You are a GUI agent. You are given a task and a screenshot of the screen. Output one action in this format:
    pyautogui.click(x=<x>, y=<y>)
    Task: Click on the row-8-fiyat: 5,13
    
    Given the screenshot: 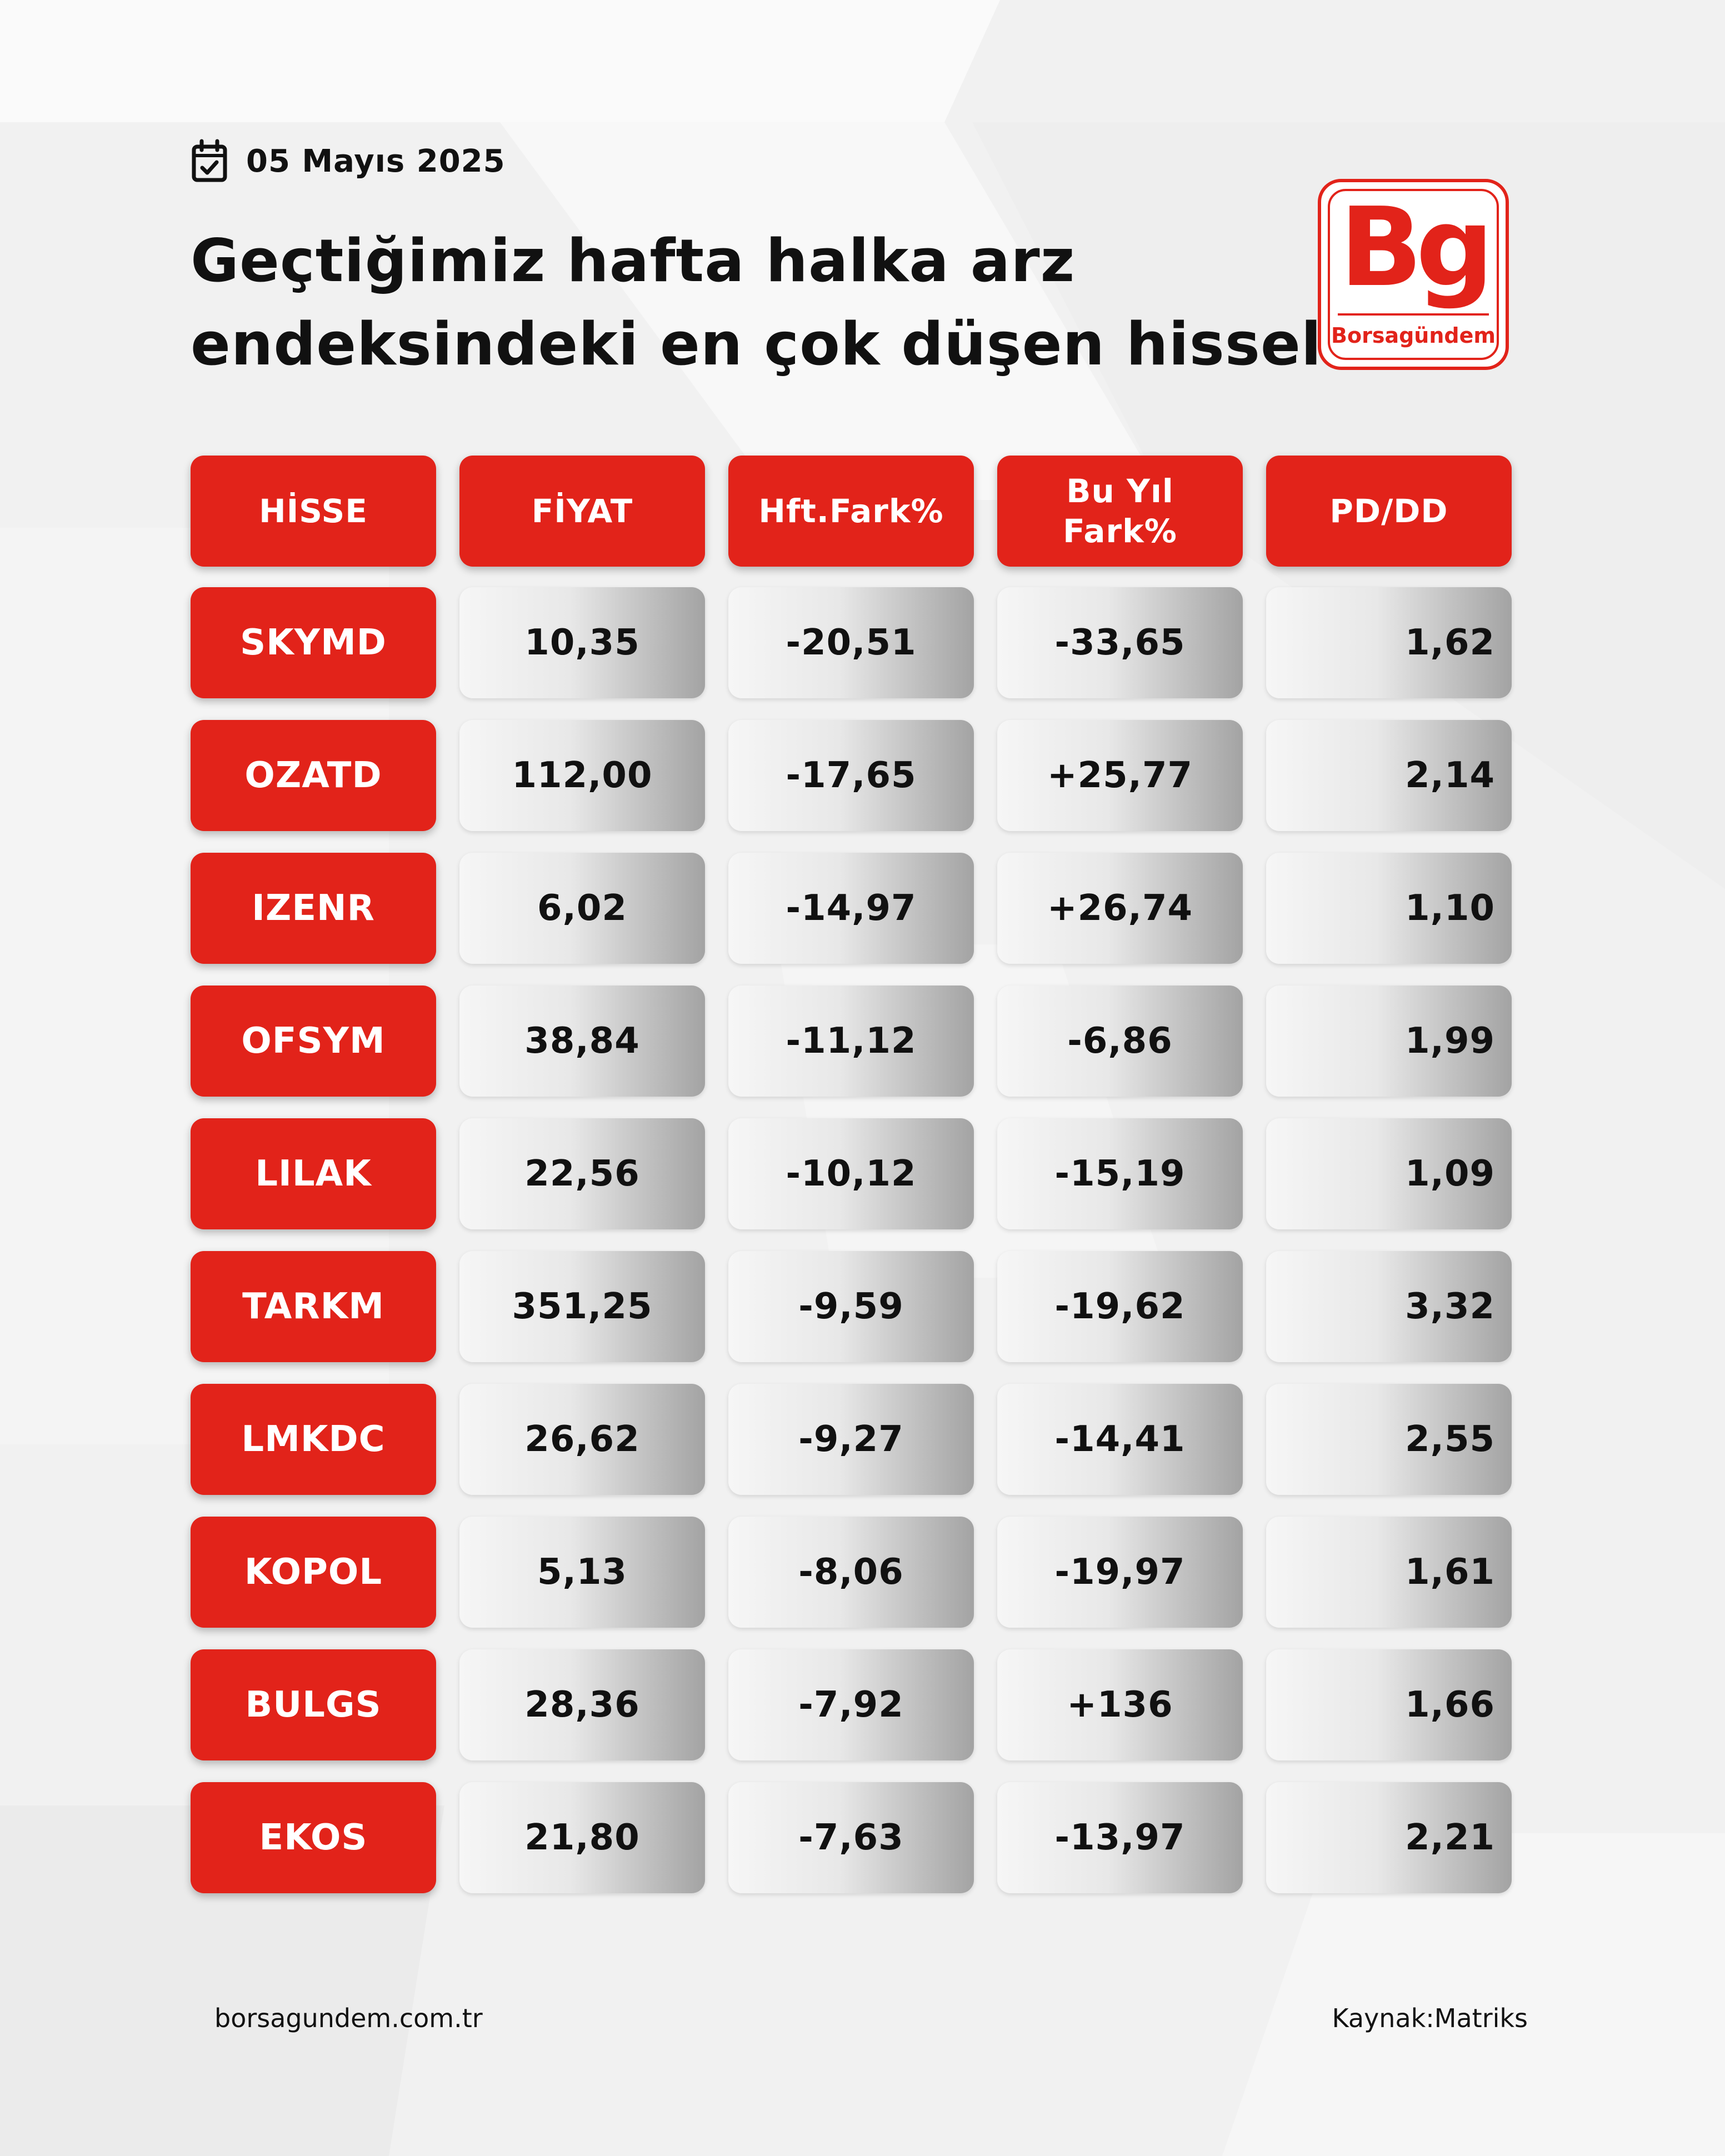 What is the action you would take?
    pyautogui.click(x=582, y=1573)
    